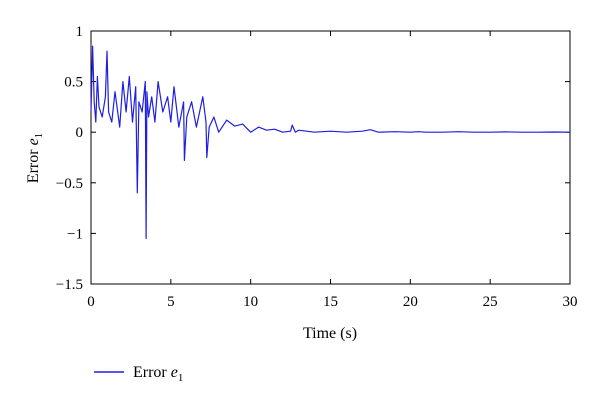 The image size is (600, 406). Describe the element at coordinates (69, 285) in the screenshot. I see `y-tick-label: −1.5` at that location.